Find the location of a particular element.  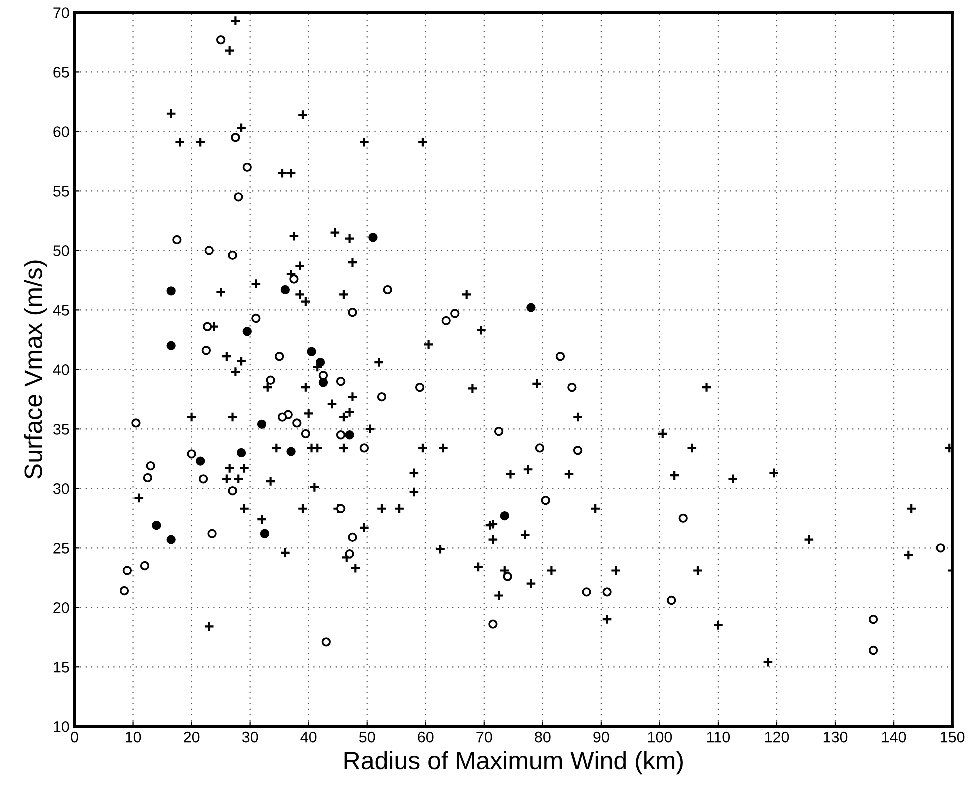

y-axis-title: Surface Vmax (m/s) is located at coordinates (36, 369).